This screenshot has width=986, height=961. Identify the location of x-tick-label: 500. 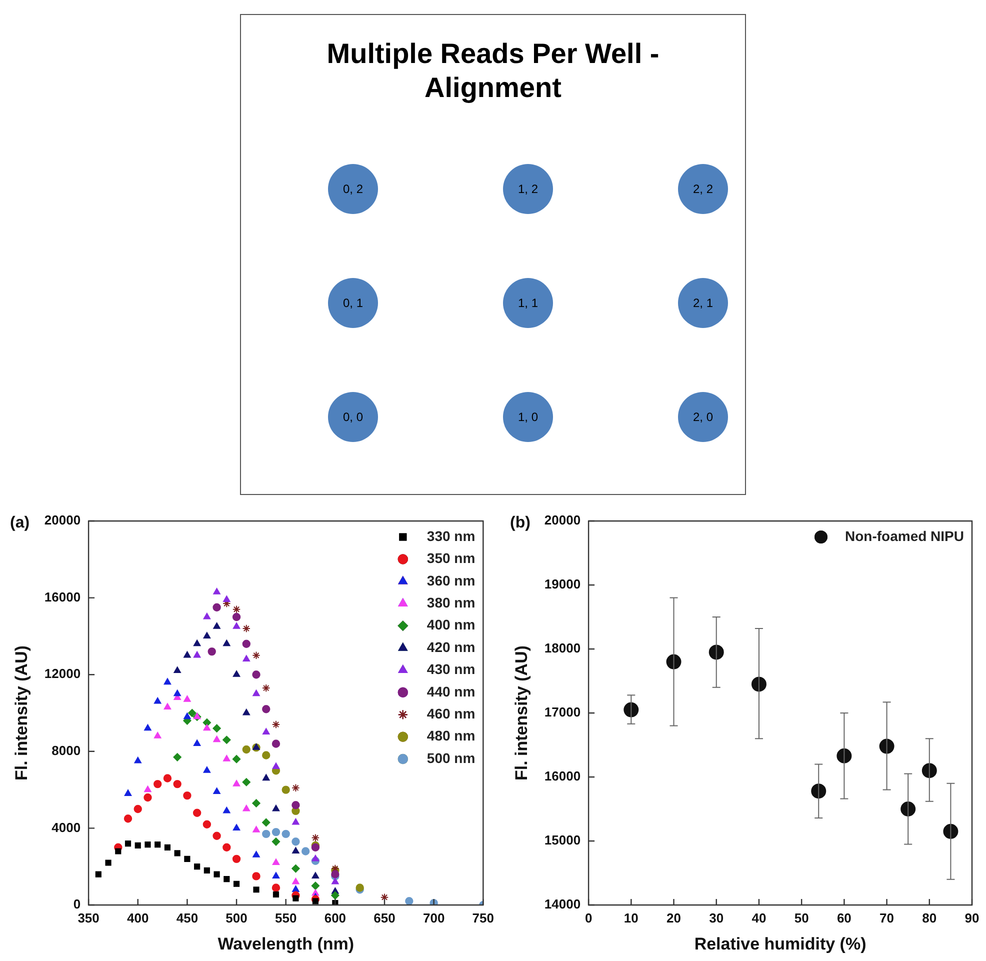
(237, 918).